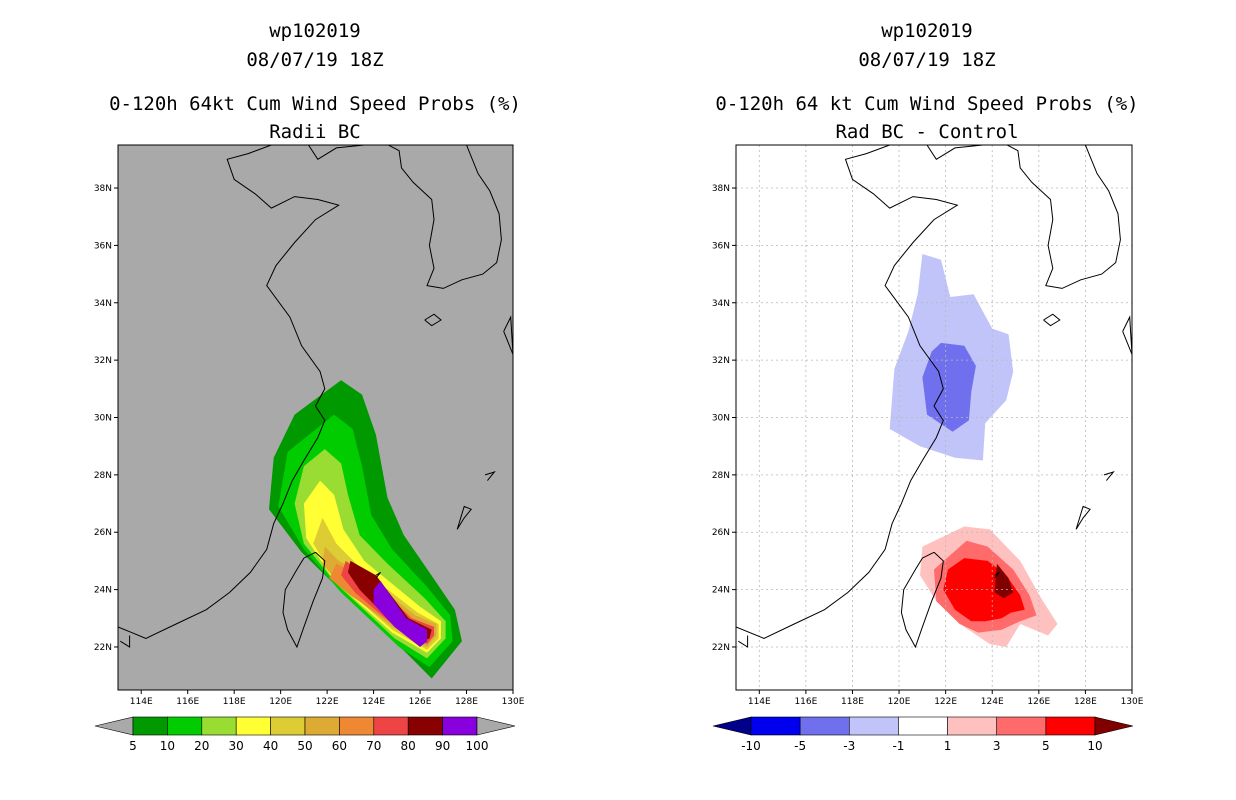 The width and height of the screenshot is (1236, 800). Describe the element at coordinates (201, 746) in the screenshot. I see `colorbar-label: 20` at that location.